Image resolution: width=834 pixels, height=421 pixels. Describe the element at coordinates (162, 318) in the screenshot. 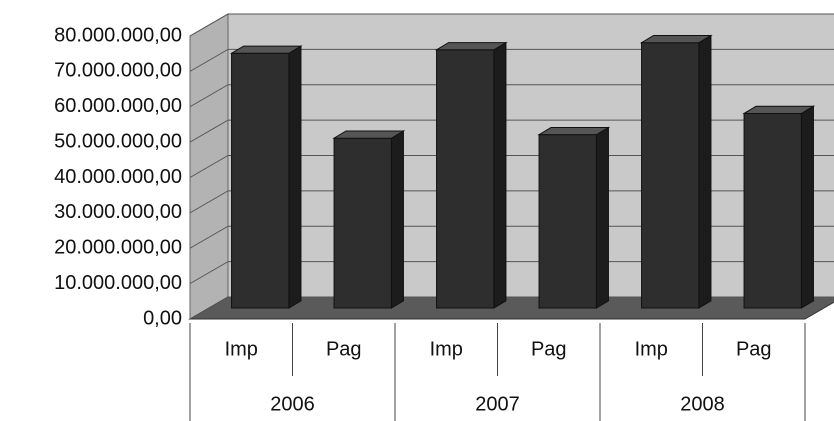

I see `y-tick-label: 0,00` at that location.